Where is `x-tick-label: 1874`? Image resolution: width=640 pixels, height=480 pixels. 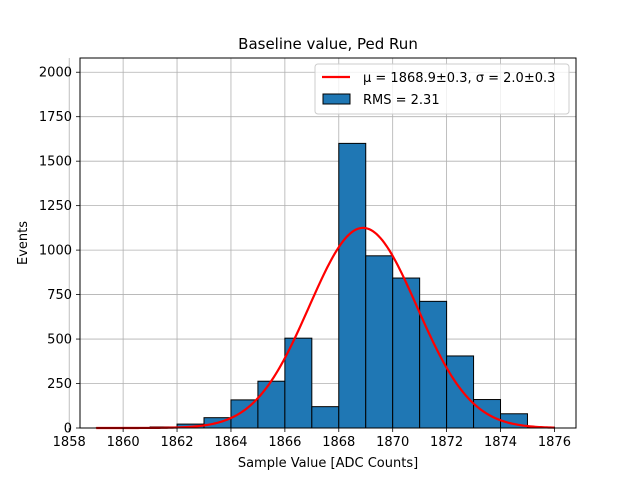 x-tick-label: 1874 is located at coordinates (500, 442).